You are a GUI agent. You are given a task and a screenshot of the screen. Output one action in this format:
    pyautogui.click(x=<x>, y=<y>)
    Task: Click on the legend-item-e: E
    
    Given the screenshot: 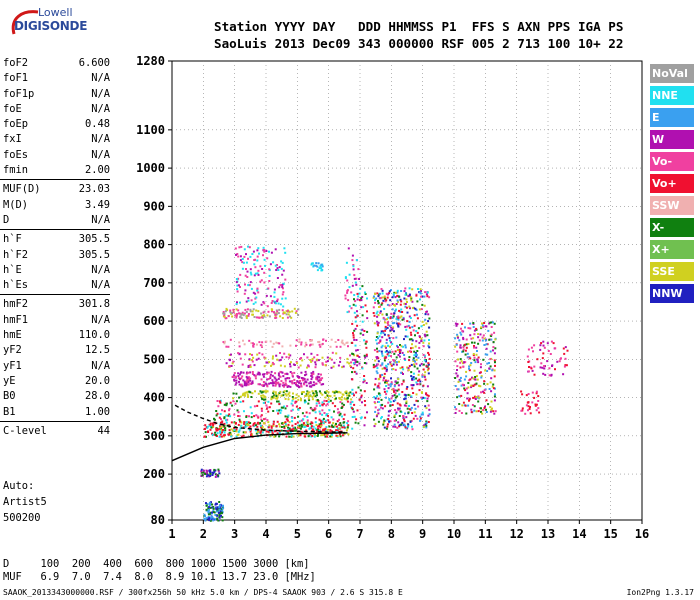 What is the action you would take?
    pyautogui.click(x=672, y=117)
    